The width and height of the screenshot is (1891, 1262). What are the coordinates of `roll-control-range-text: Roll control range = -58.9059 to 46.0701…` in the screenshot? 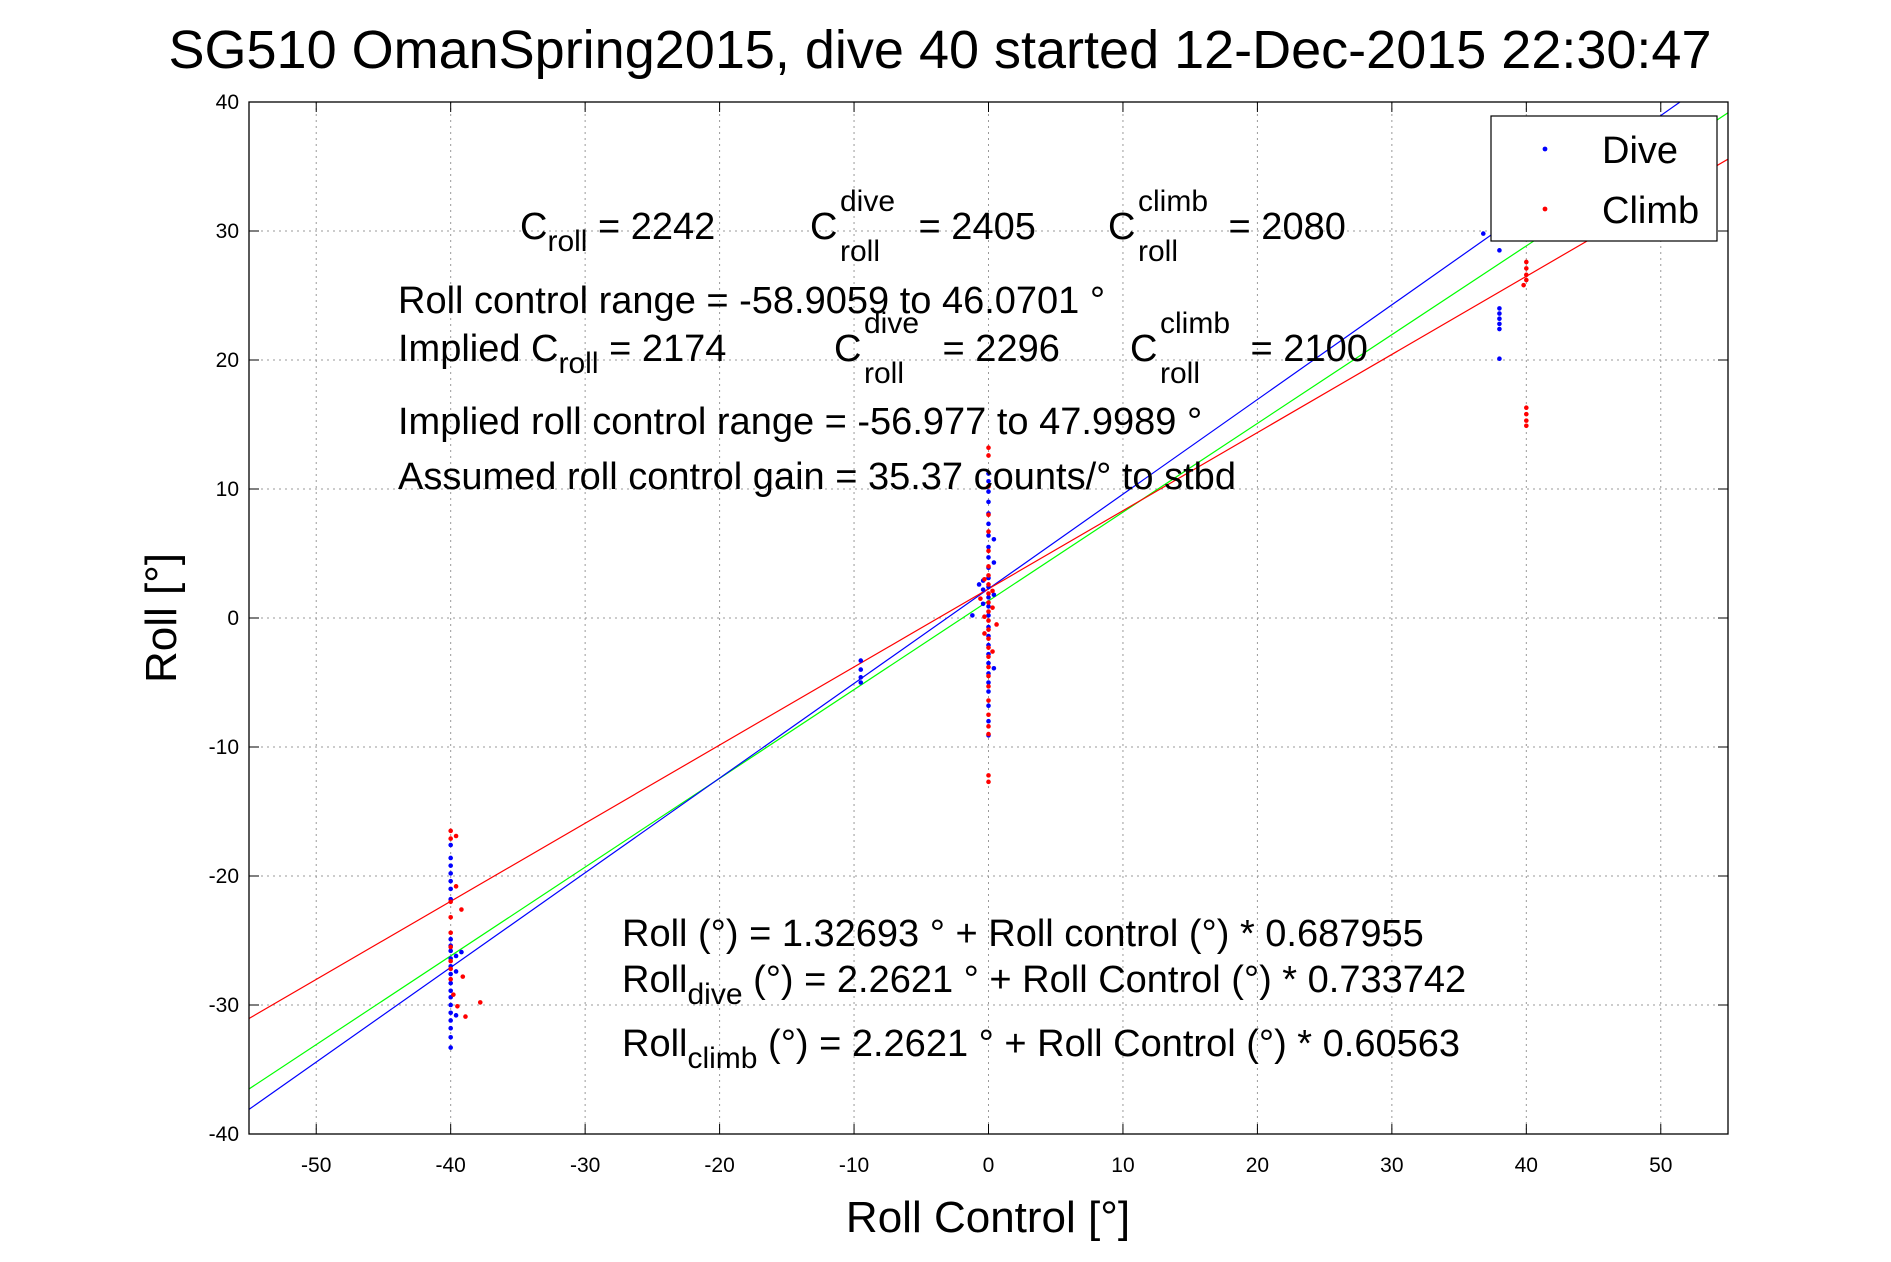 It's located at (751, 301).